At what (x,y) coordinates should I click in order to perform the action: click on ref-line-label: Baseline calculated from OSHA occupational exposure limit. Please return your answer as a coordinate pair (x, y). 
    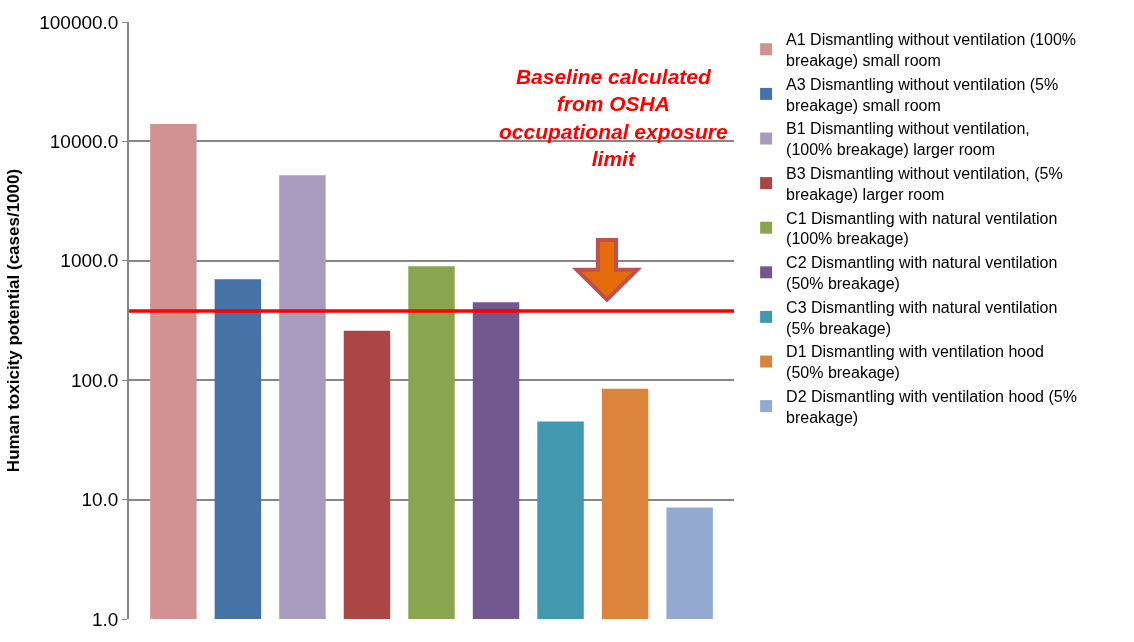
    Looking at the image, I should click on (614, 117).